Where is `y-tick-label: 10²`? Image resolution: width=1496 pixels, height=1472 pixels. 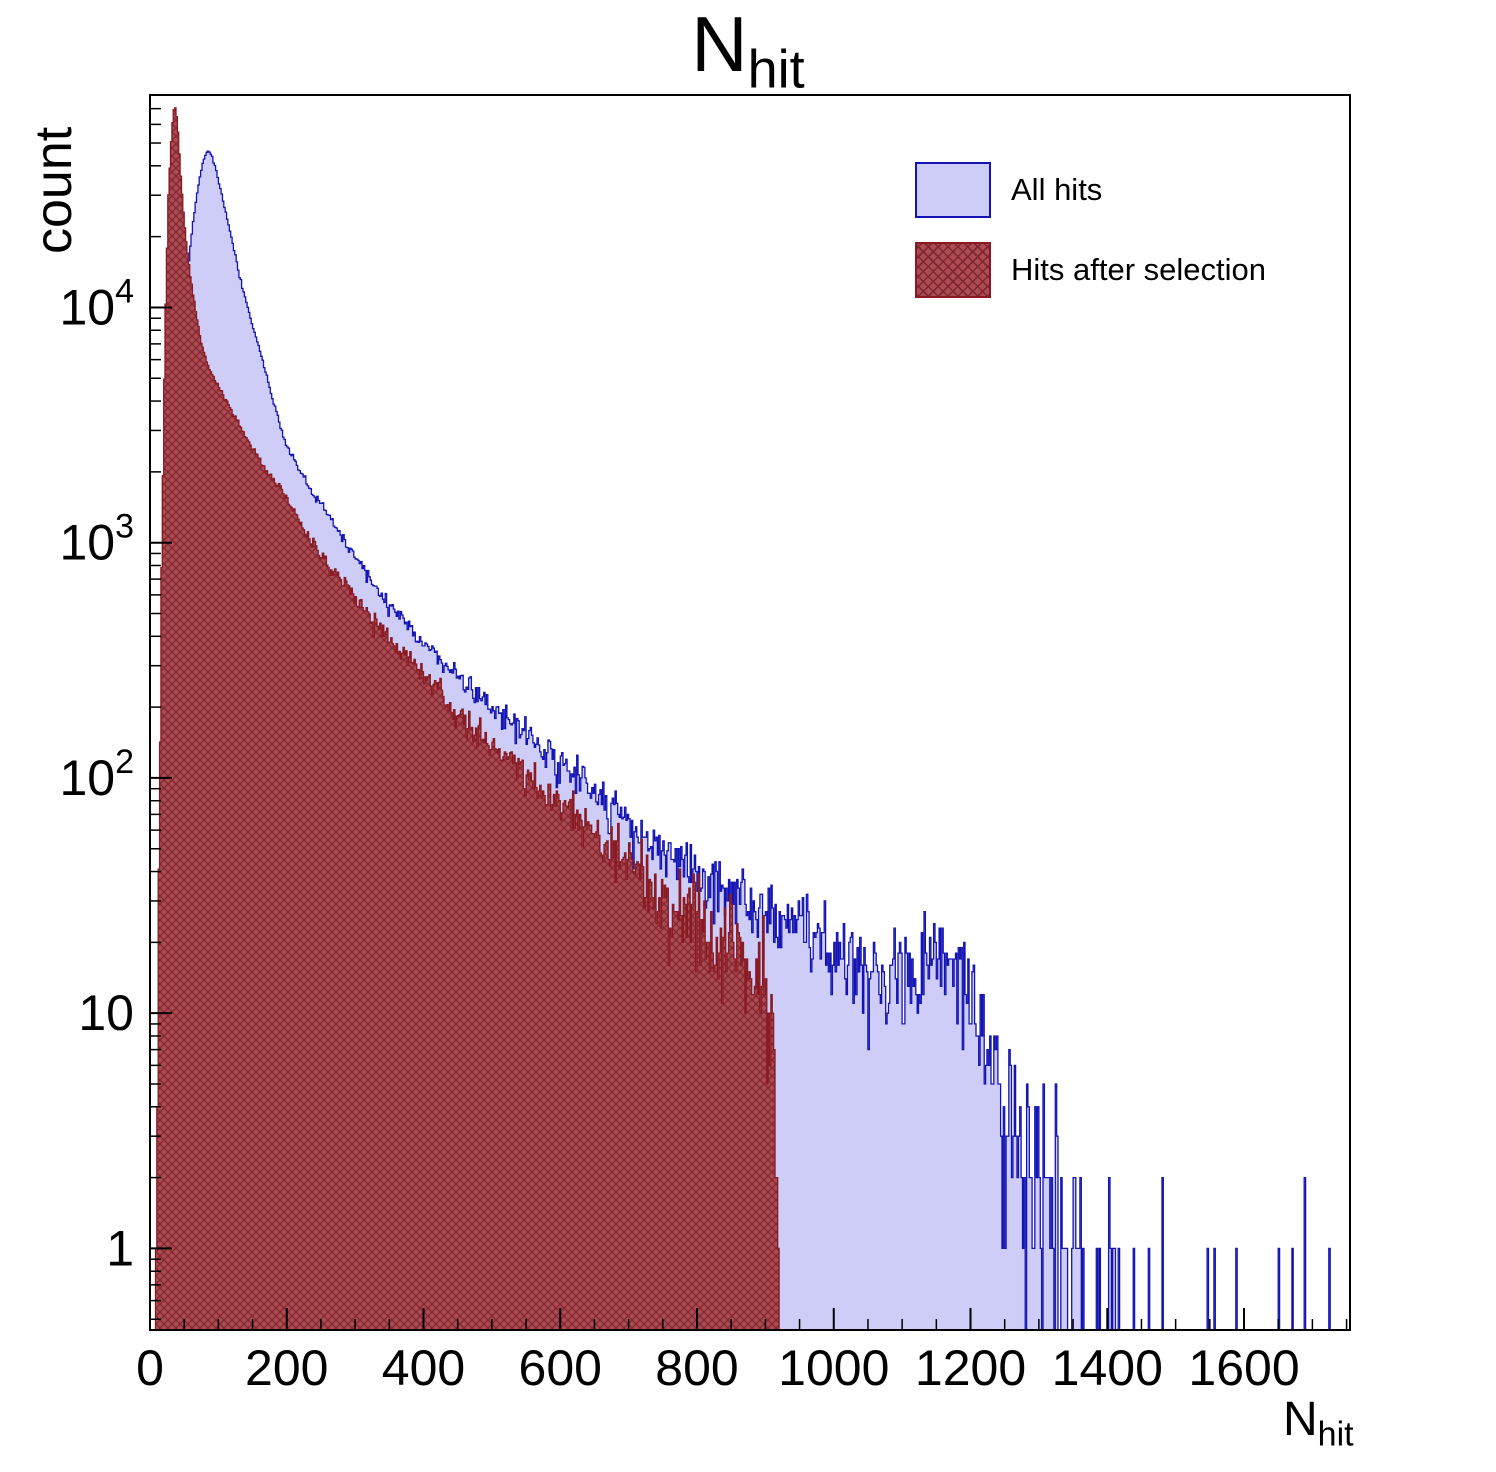
y-tick-label: 10² is located at coordinates (96, 774).